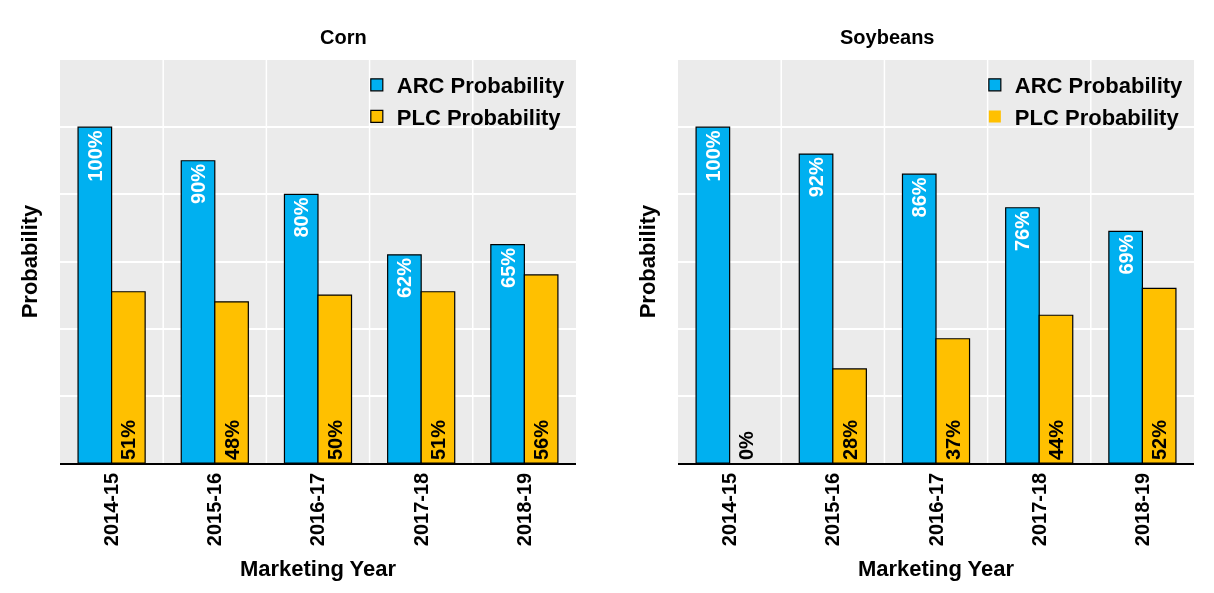  What do you see at coordinates (1022, 231) in the screenshot?
I see `data-label: 76%` at bounding box center [1022, 231].